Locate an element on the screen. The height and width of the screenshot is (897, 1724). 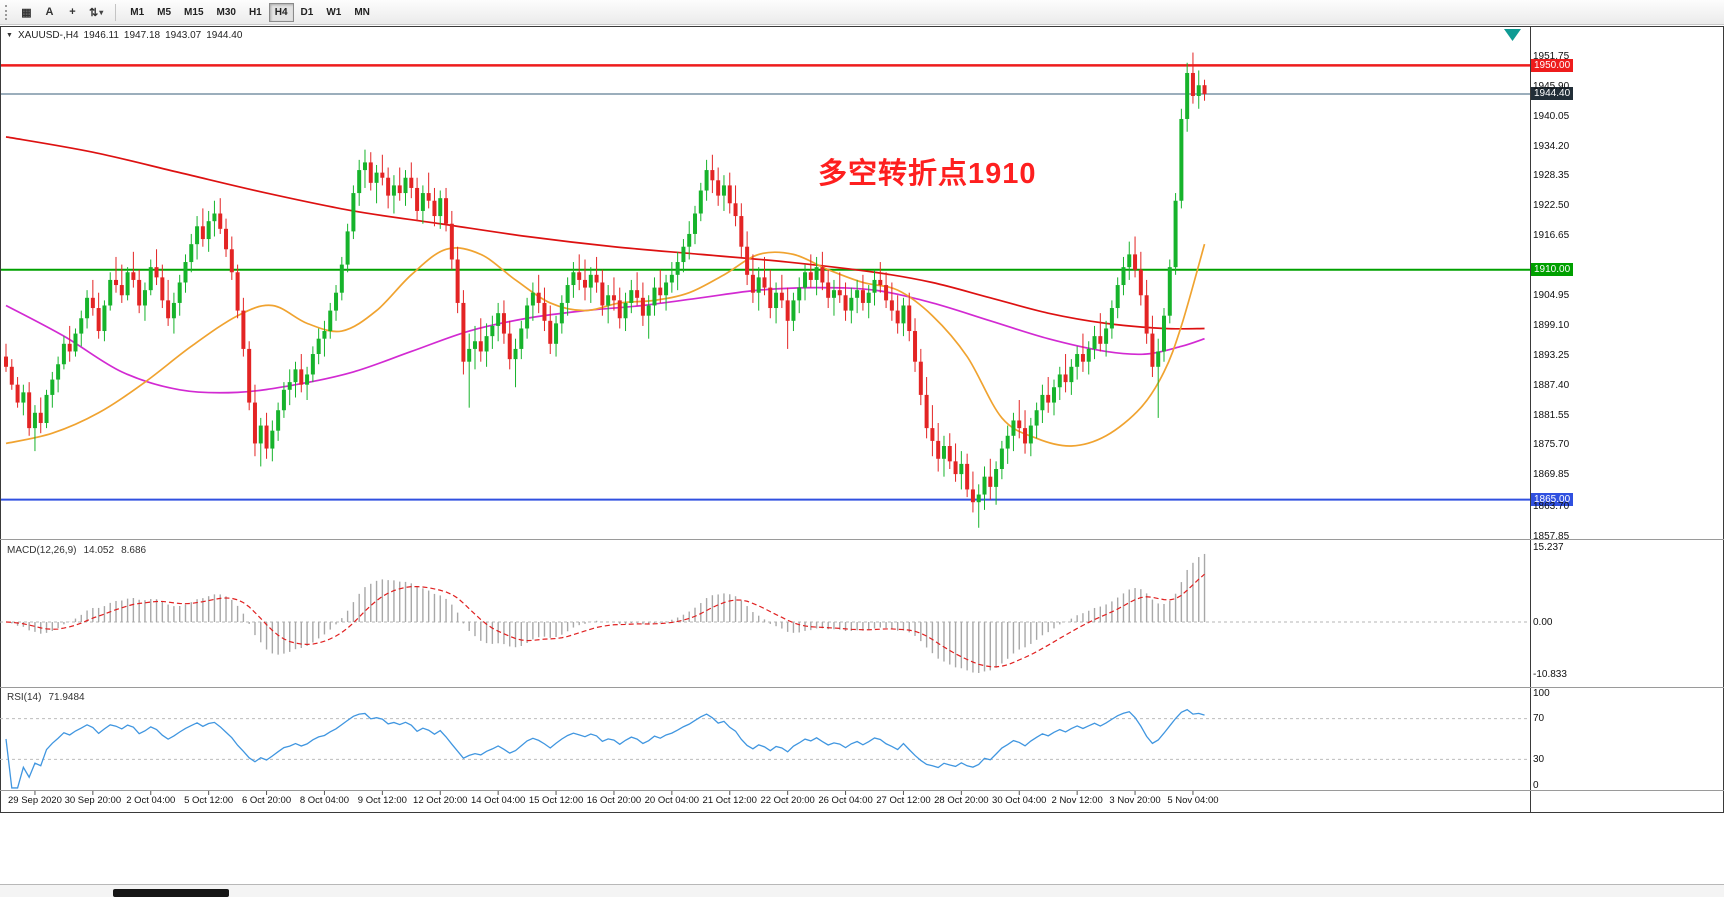
period-button-H4: H4 is located at coordinates (281, 12).